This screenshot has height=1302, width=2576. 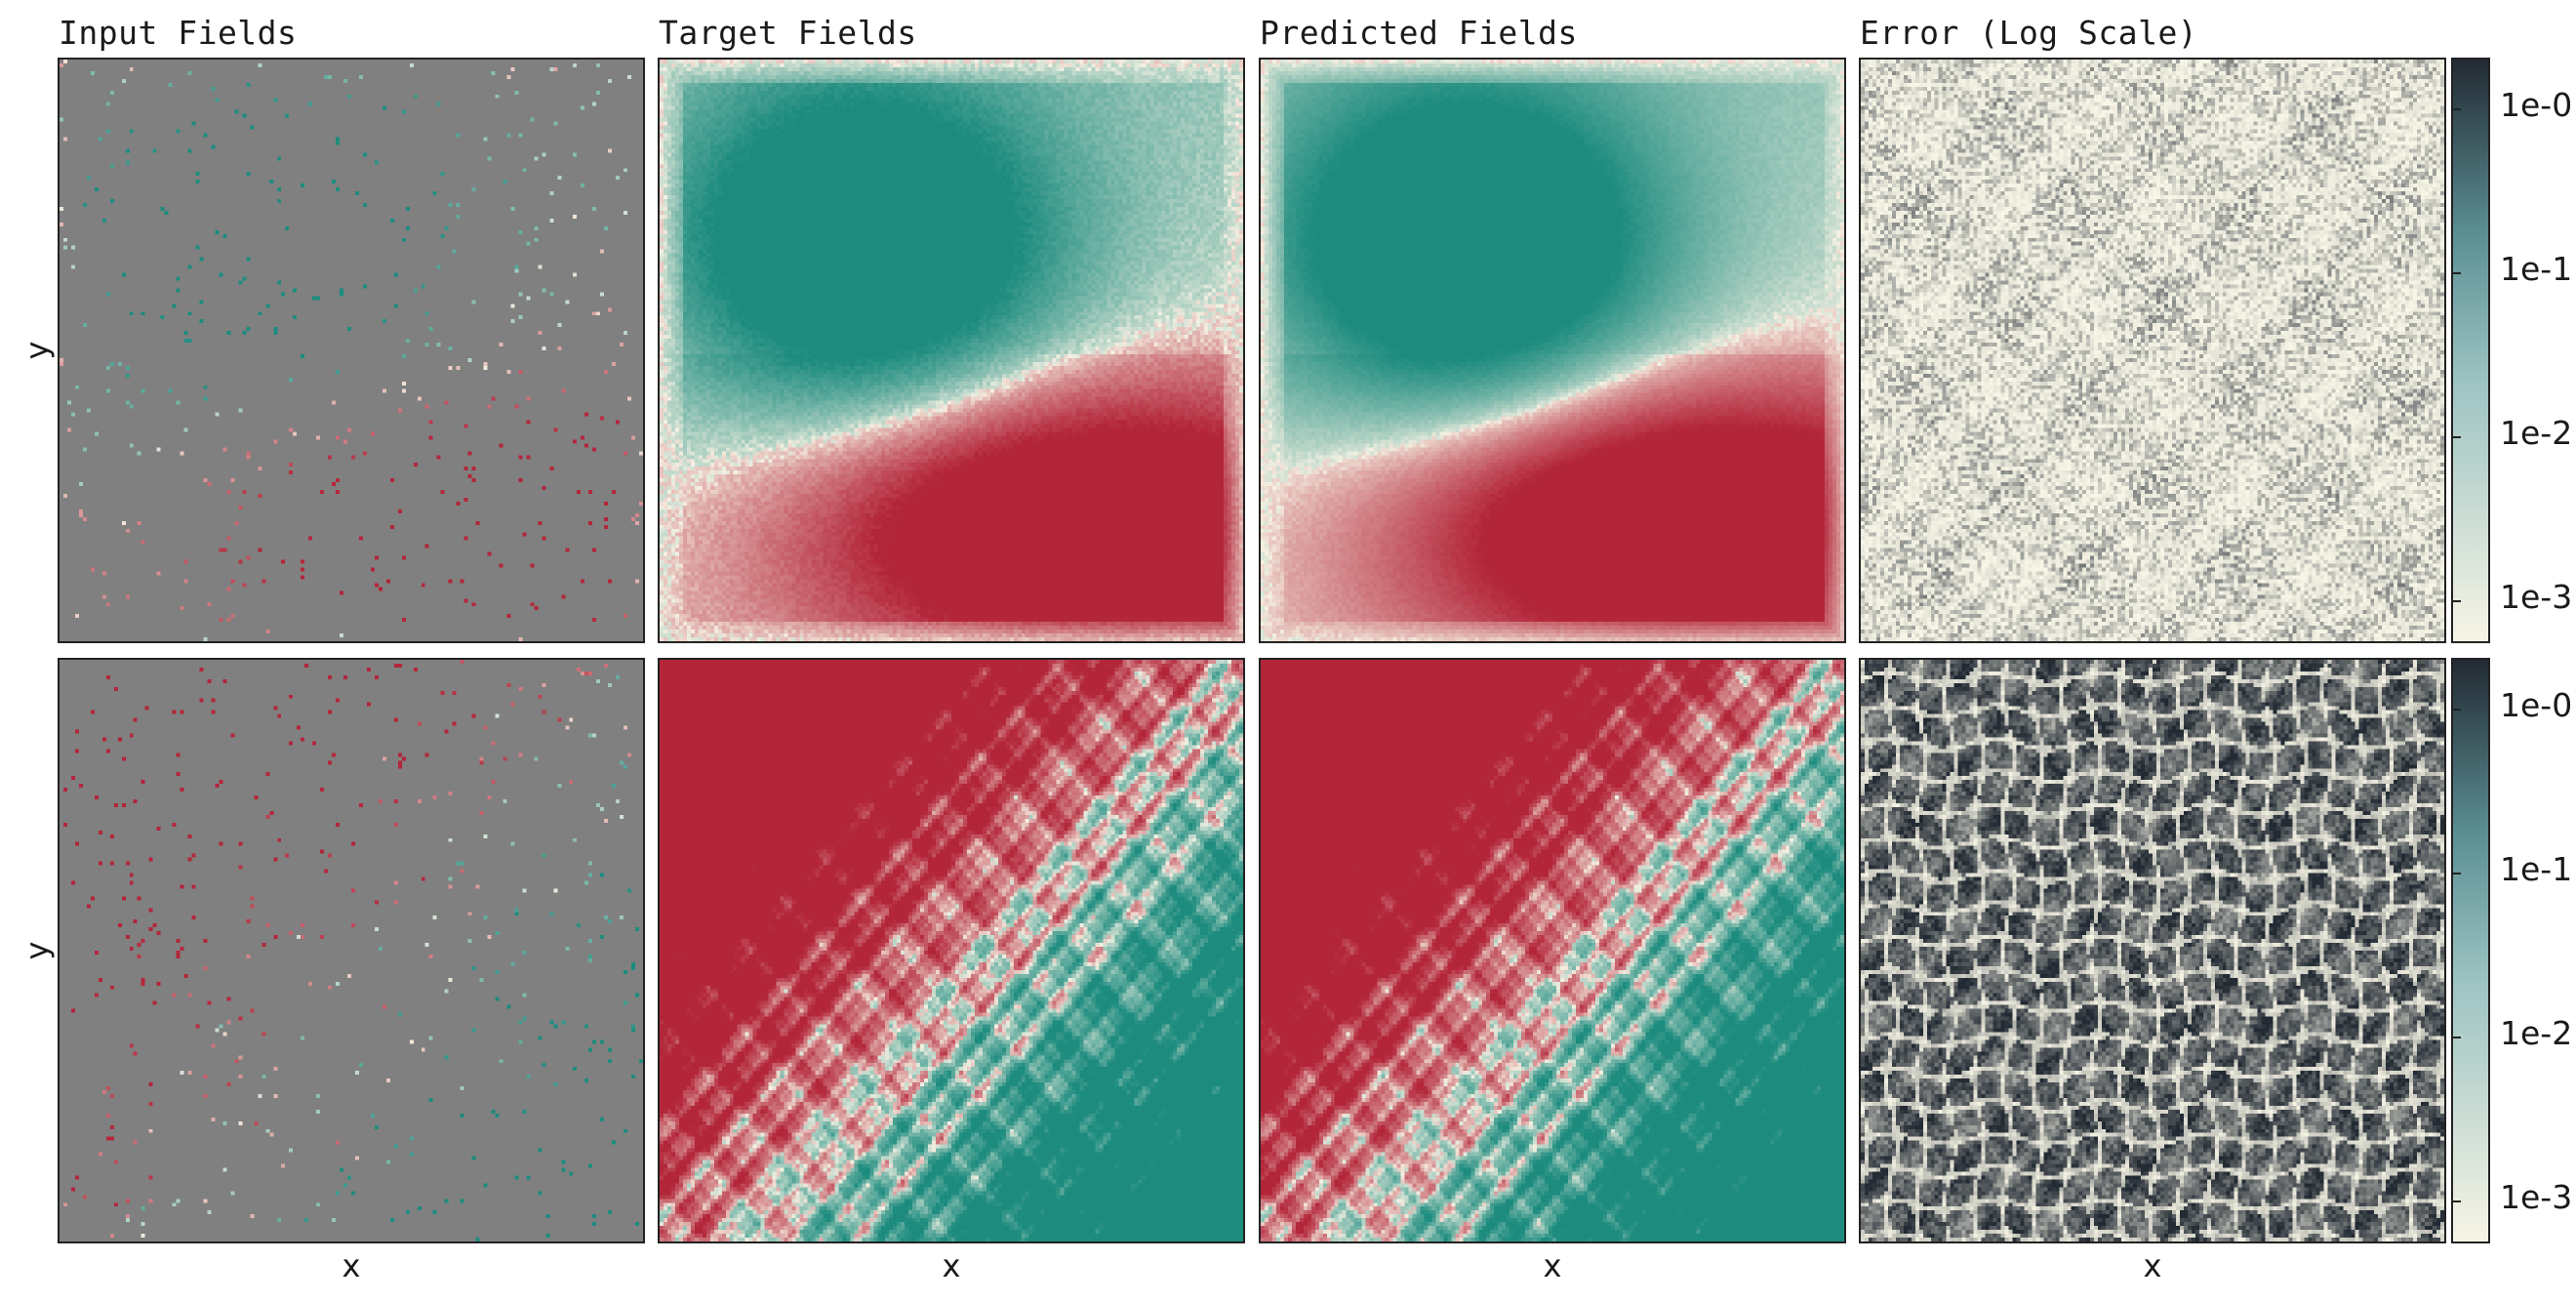 What do you see at coordinates (178, 33) in the screenshot?
I see `title-input-fields: Input Fields` at bounding box center [178, 33].